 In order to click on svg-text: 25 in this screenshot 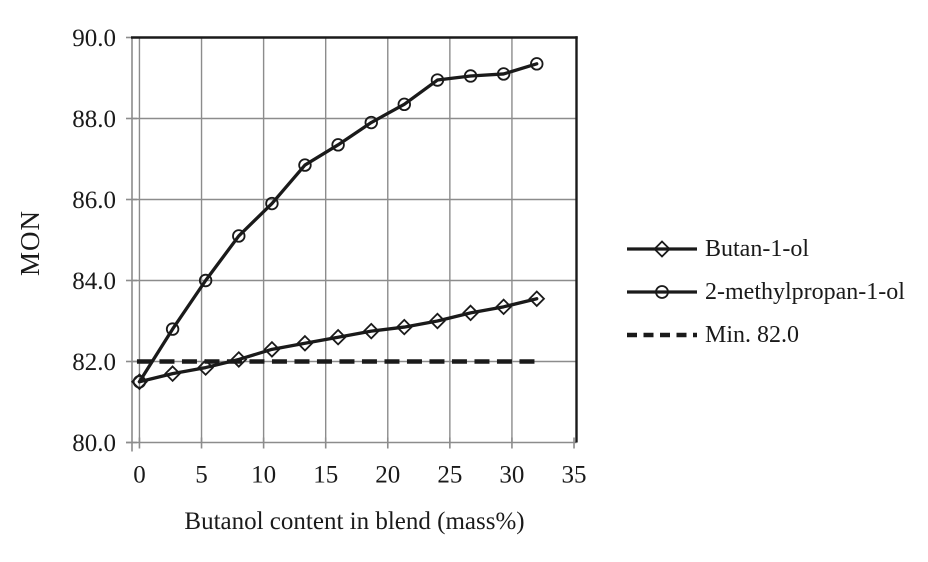, I will do `click(449, 475)`.